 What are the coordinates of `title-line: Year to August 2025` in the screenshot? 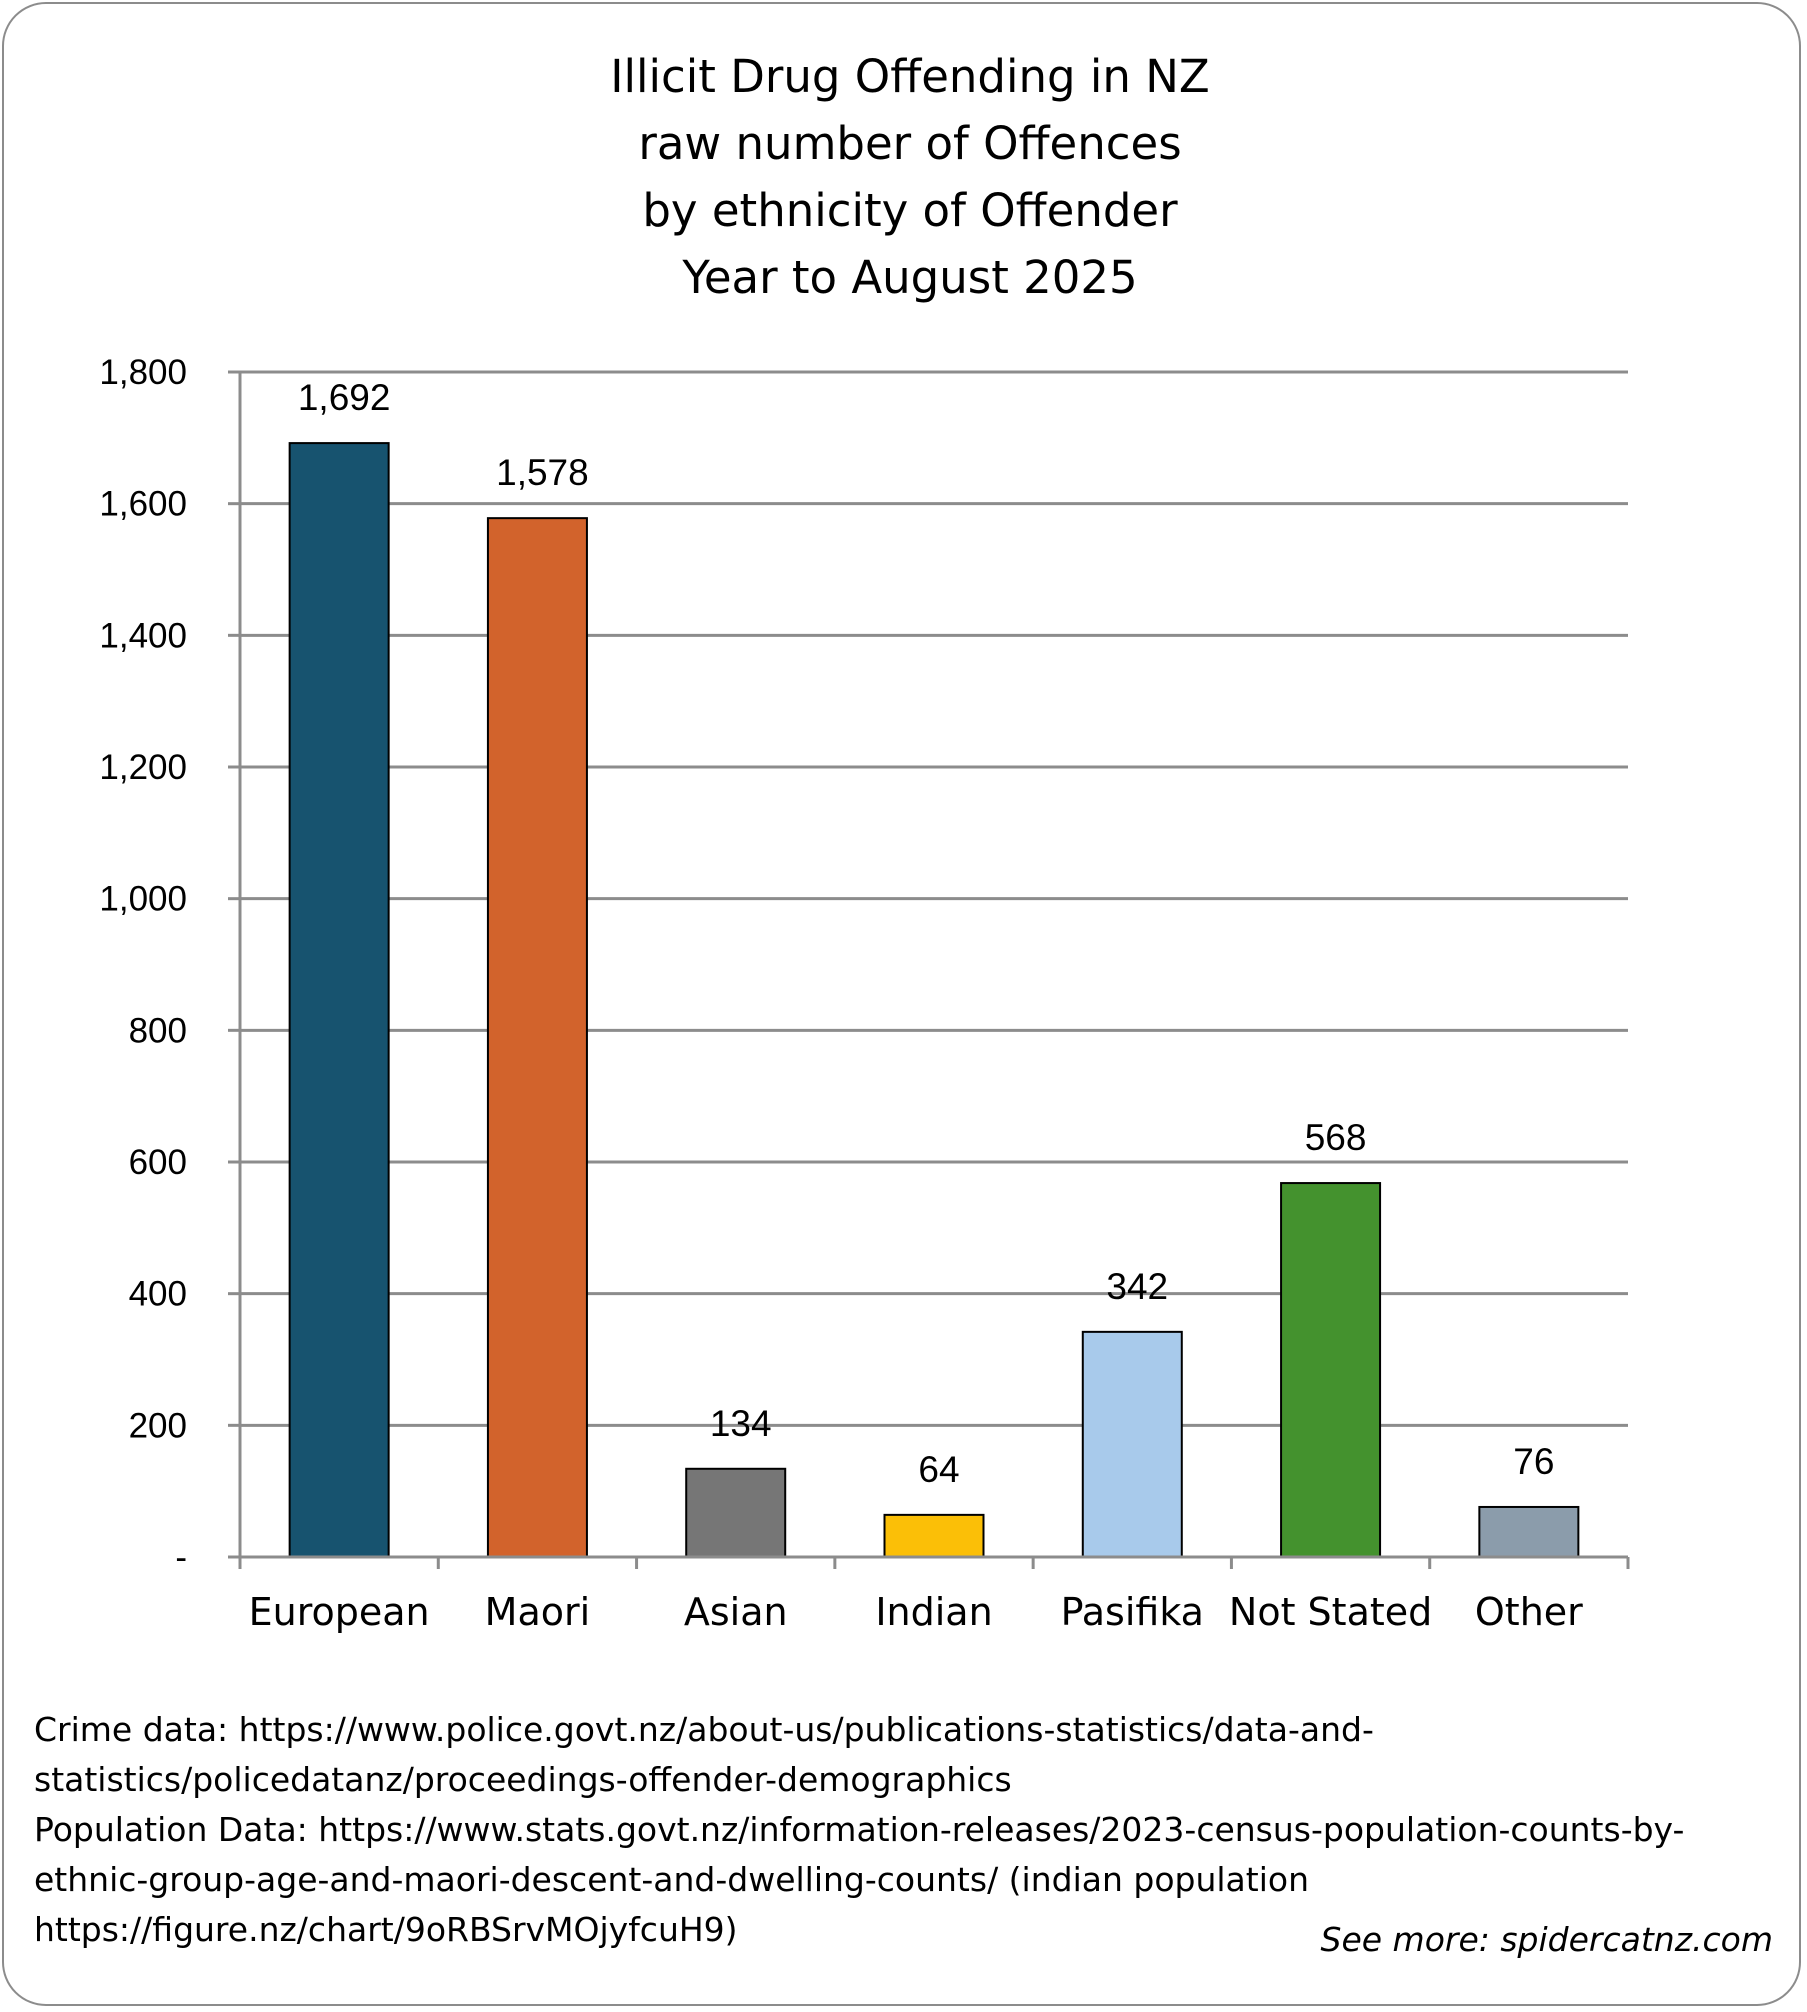 It's located at (909, 277).